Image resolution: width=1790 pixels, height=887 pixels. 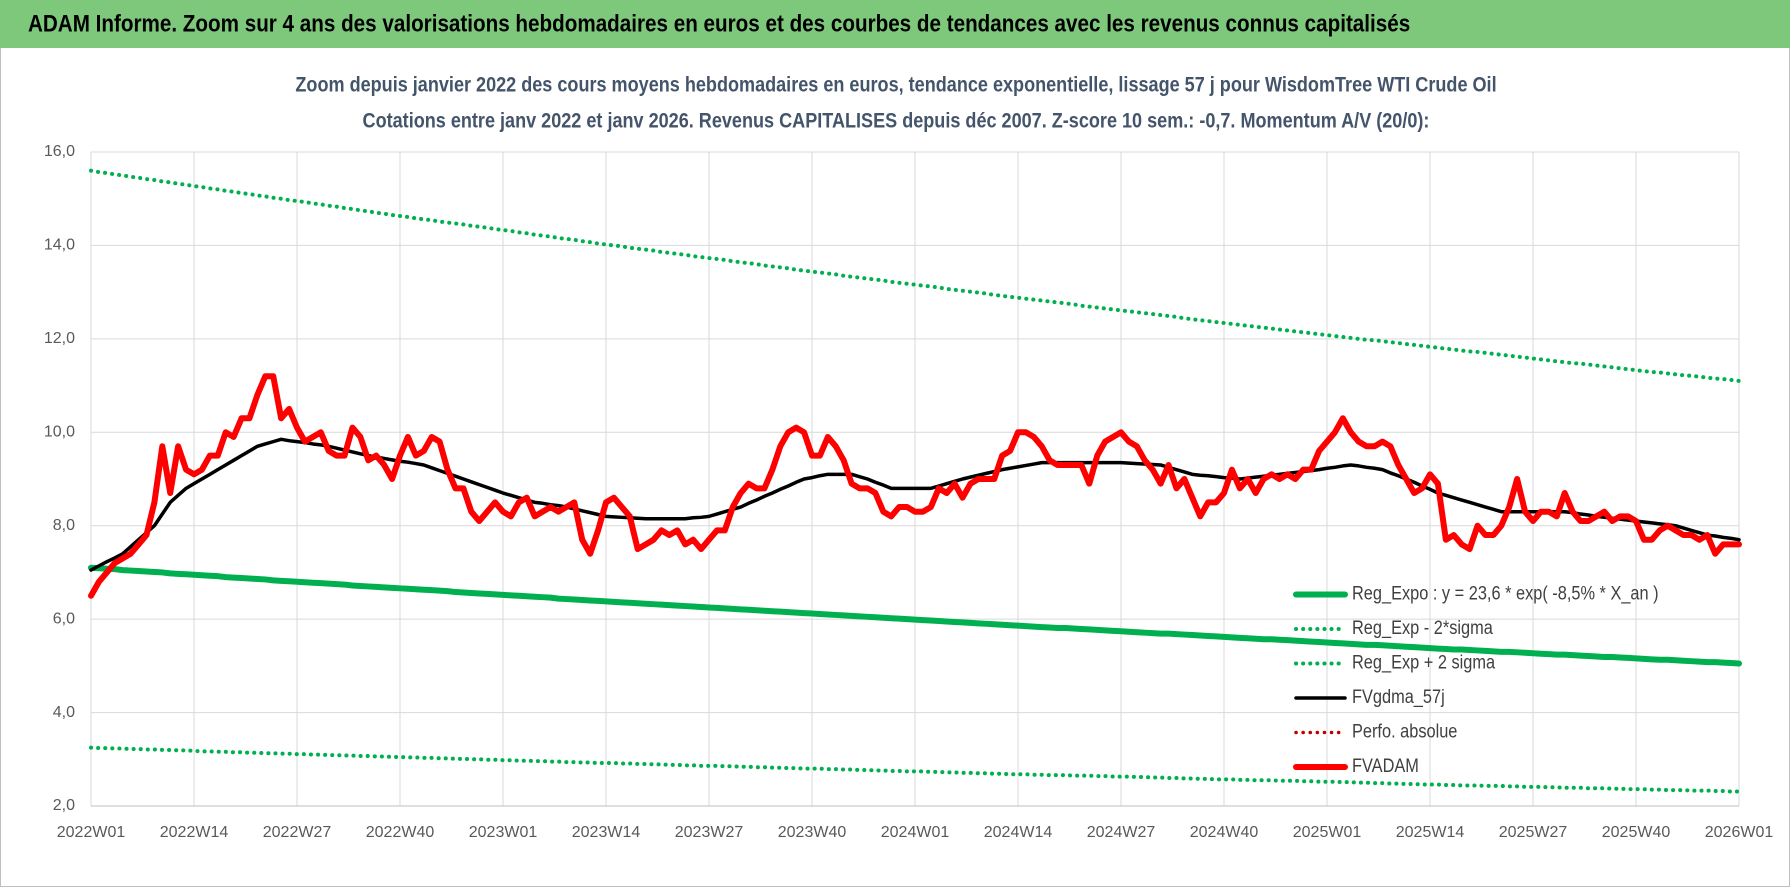 What do you see at coordinates (1739, 832) in the screenshot?
I see `x-tick-label: 2026W01` at bounding box center [1739, 832].